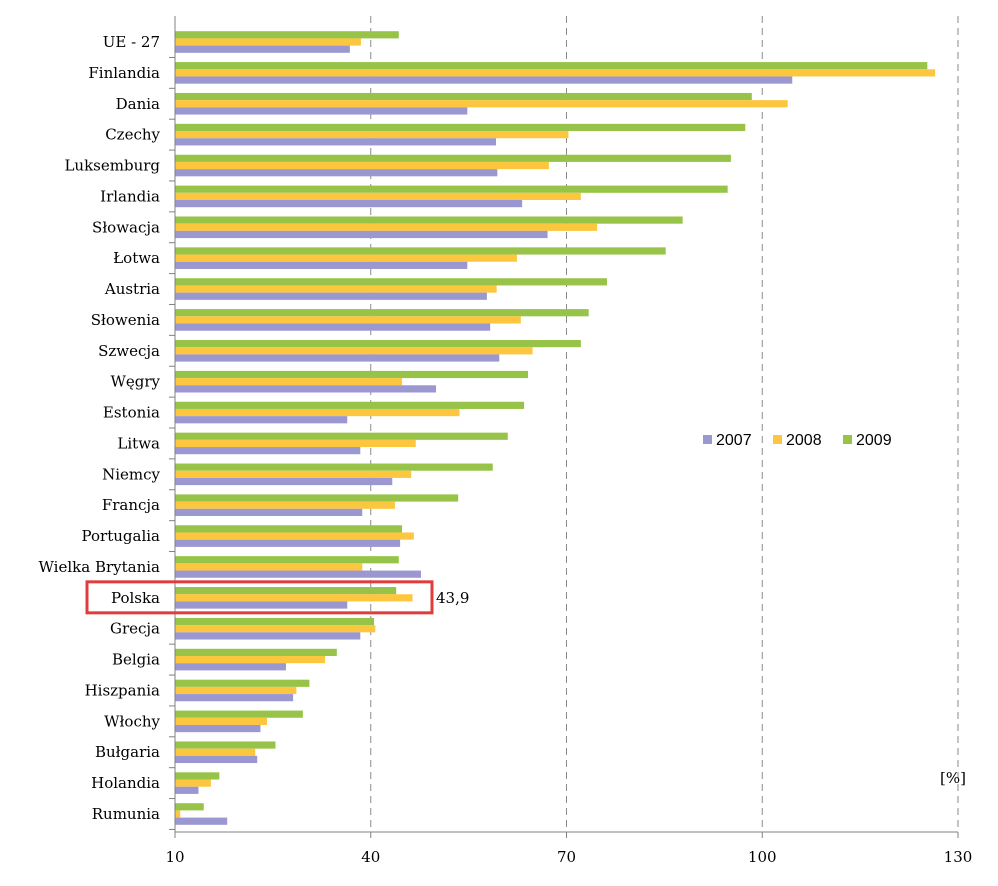 Image resolution: width=998 pixels, height=886 pixels. I want to click on x-tick-label: 40, so click(370, 857).